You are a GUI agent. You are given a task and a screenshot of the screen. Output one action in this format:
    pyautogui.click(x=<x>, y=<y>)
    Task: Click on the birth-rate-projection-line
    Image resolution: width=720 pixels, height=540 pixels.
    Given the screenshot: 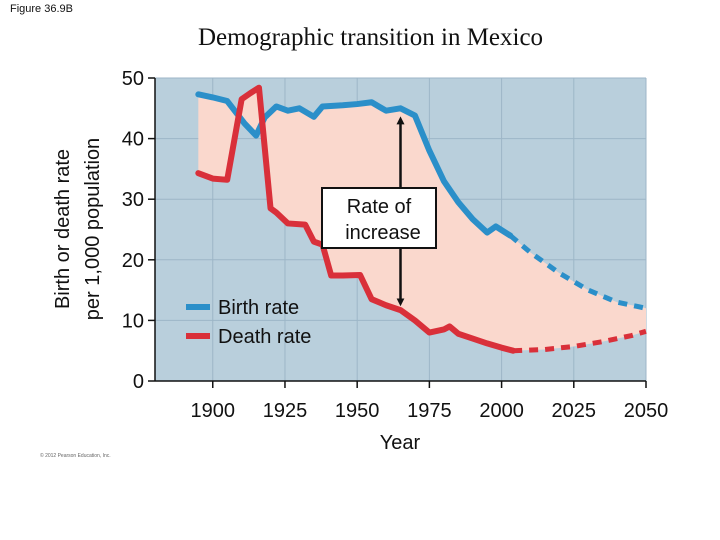 What is the action you would take?
    pyautogui.click(x=577, y=272)
    